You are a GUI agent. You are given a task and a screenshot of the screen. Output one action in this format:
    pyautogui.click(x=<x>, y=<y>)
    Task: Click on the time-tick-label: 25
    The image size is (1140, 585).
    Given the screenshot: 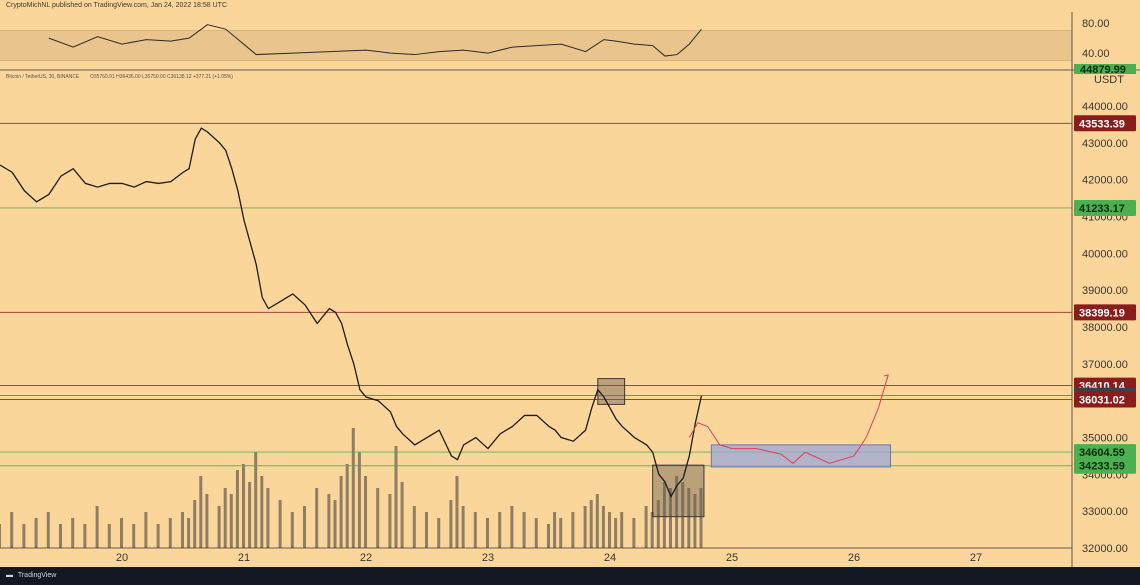 What is the action you would take?
    pyautogui.click(x=732, y=558)
    